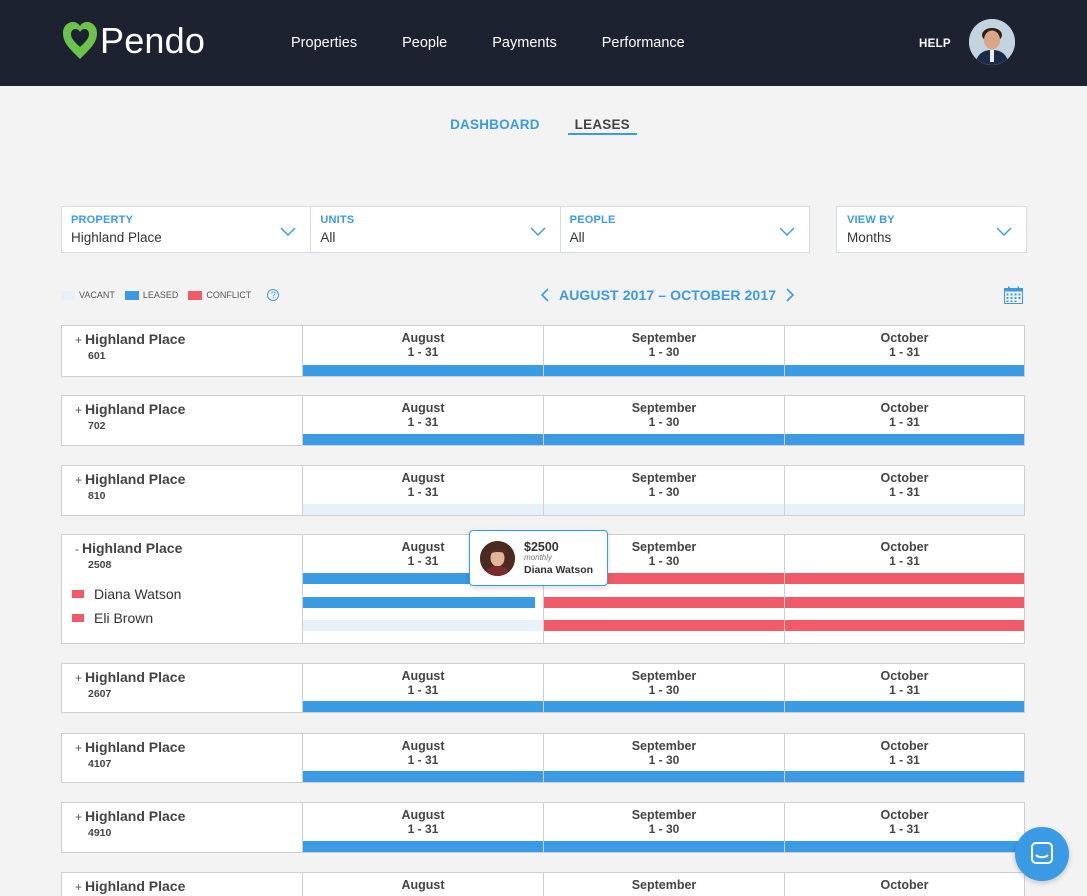 The height and width of the screenshot is (896, 1087). Describe the element at coordinates (182, 688) in the screenshot. I see `unit-cell: + Highland Place 2607` at that location.